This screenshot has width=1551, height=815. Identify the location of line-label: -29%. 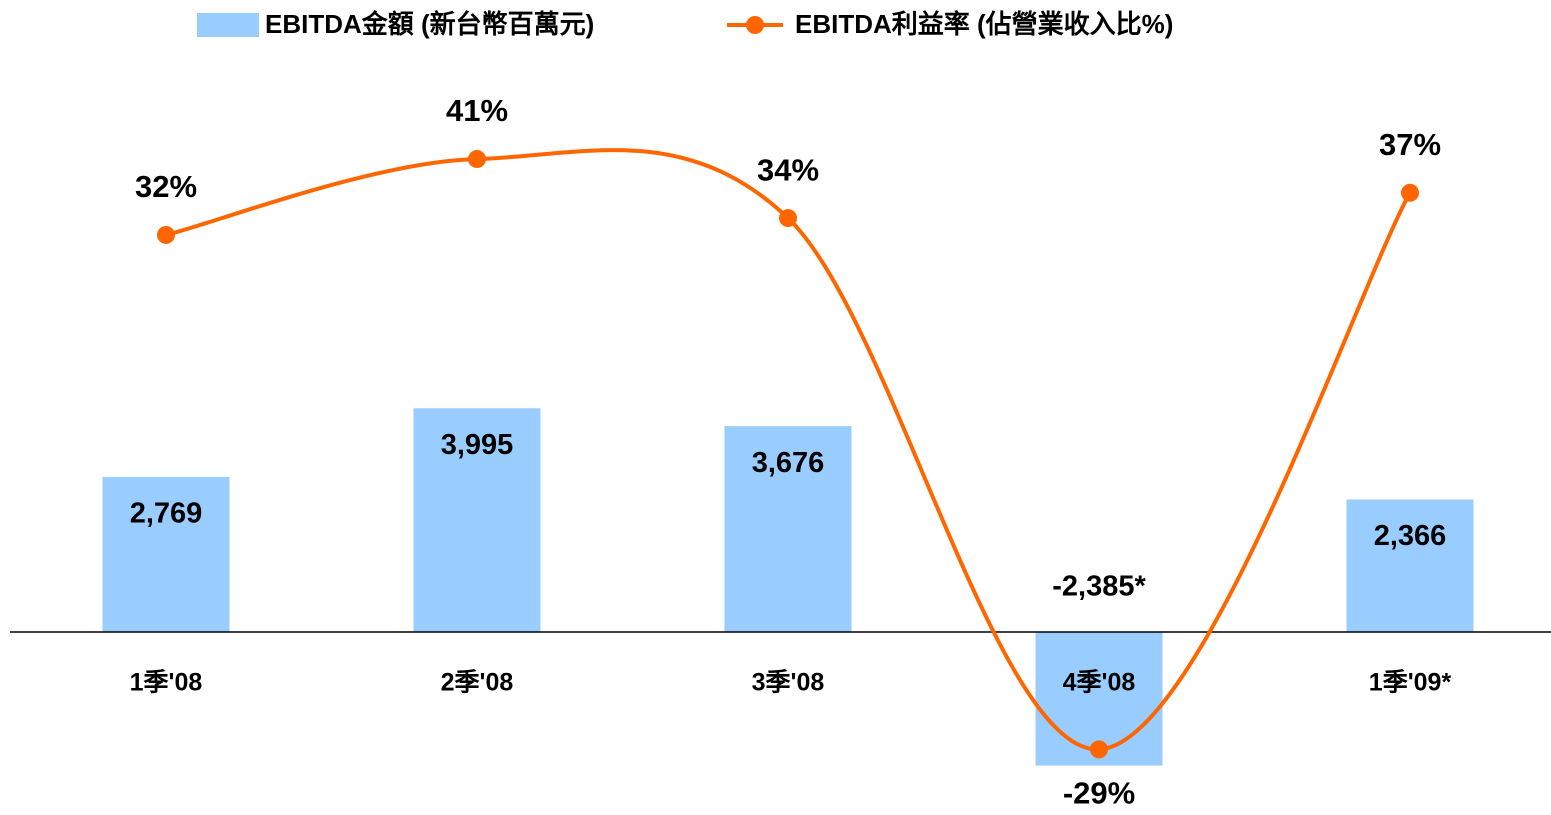
(1099, 793).